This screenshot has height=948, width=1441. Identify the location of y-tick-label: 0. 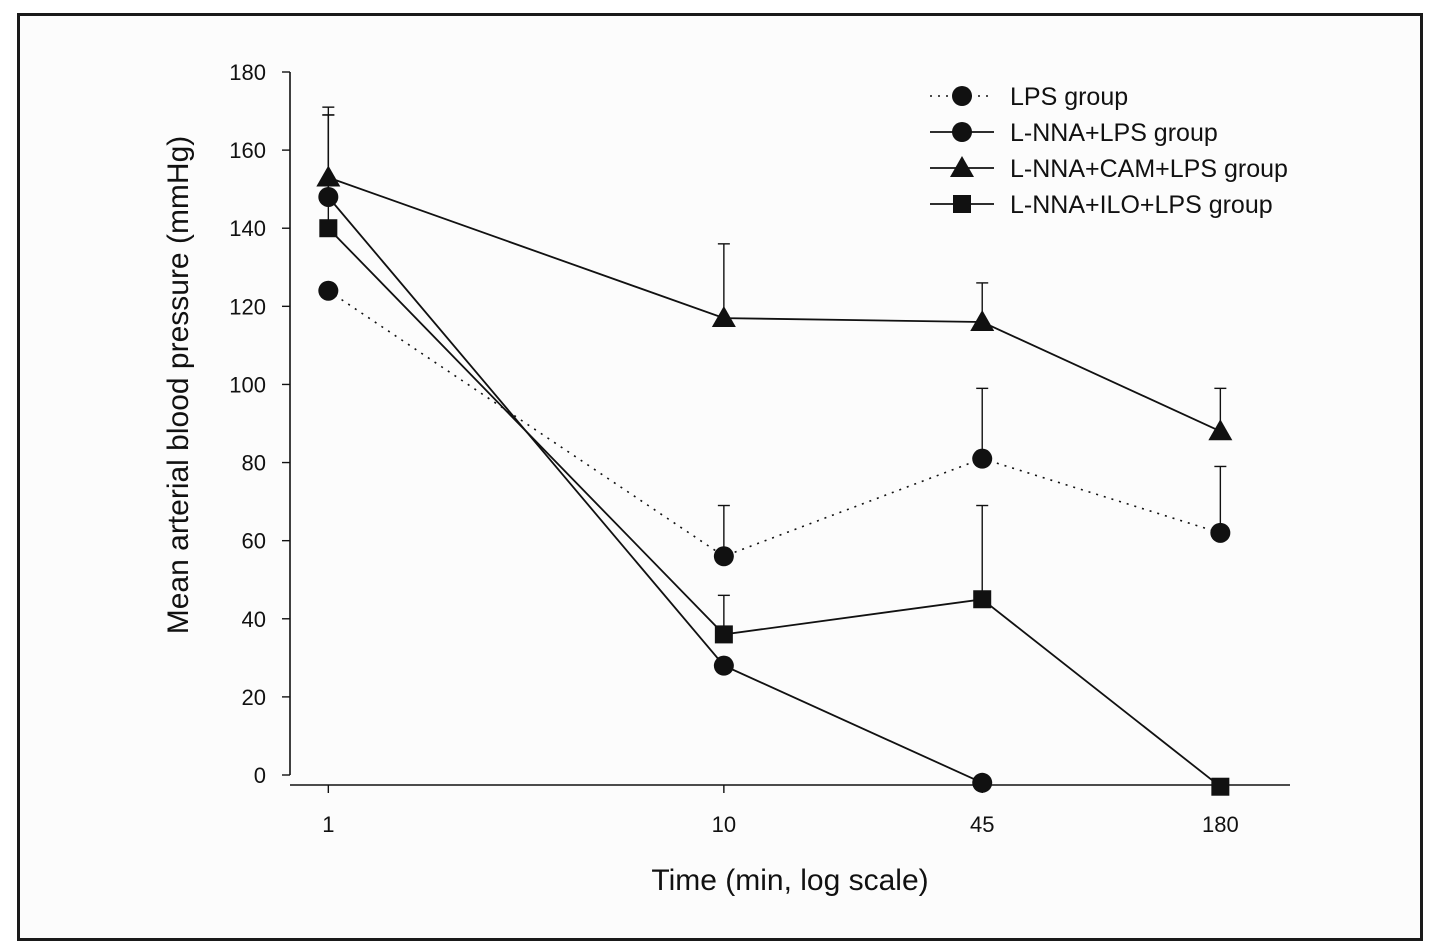
(260, 775).